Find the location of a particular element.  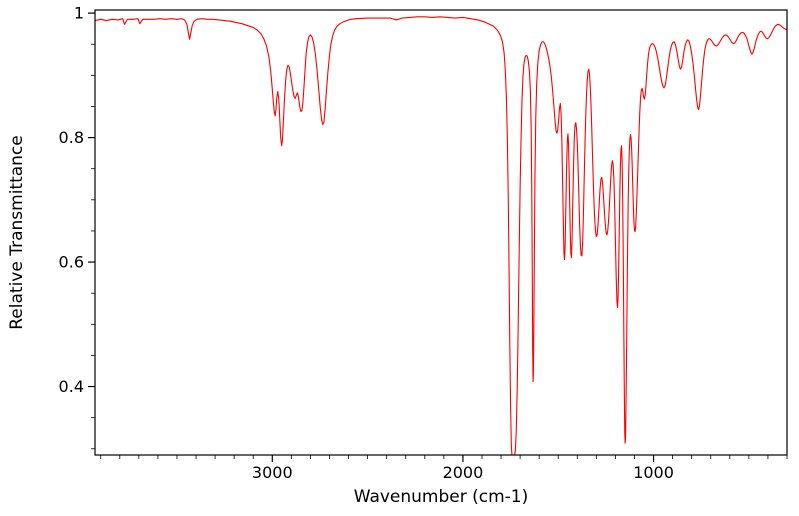

x-axis-label: Wavenumber (cm-1) is located at coordinates (441, 497).